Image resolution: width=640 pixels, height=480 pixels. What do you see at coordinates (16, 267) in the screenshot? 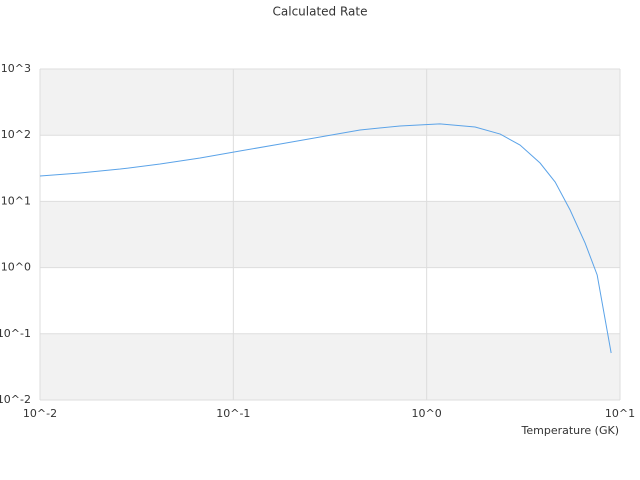
I see `y-tick-label: 10^0` at bounding box center [16, 267].